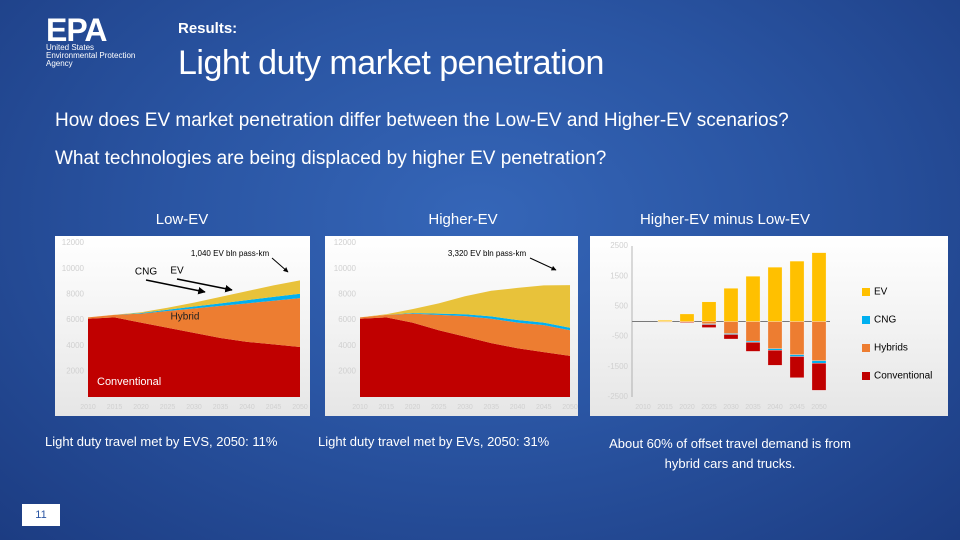 The image size is (960, 540). Describe the element at coordinates (161, 441) in the screenshot. I see `caption: Light duty travel met by EVS, 2050: 11%` at that location.